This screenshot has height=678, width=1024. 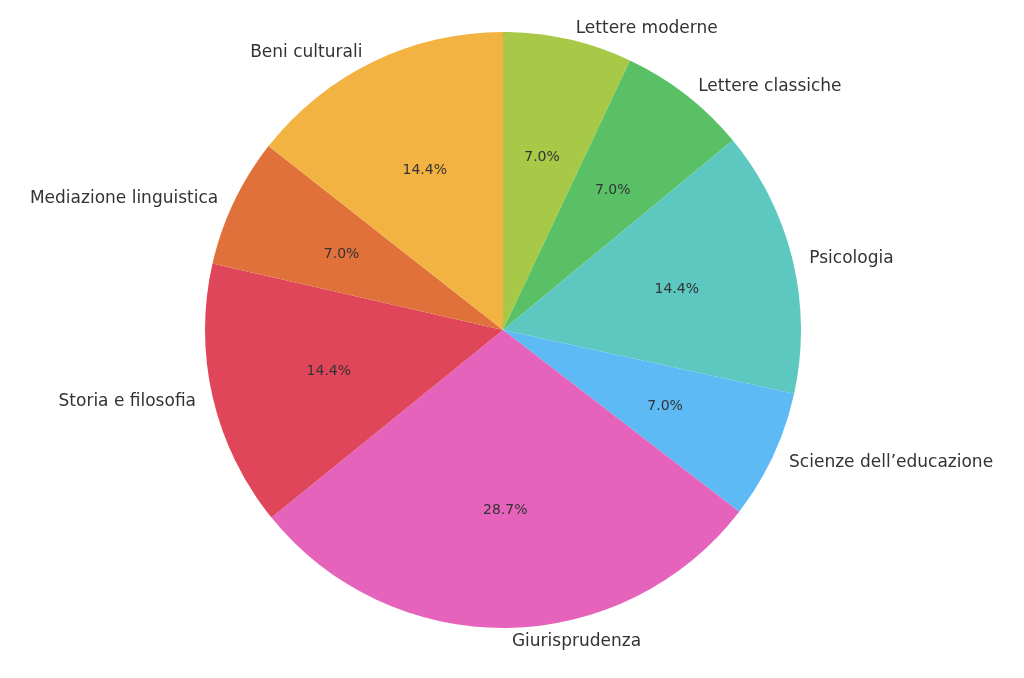 What do you see at coordinates (505, 508) in the screenshot?
I see `data-label: 28.7%` at bounding box center [505, 508].